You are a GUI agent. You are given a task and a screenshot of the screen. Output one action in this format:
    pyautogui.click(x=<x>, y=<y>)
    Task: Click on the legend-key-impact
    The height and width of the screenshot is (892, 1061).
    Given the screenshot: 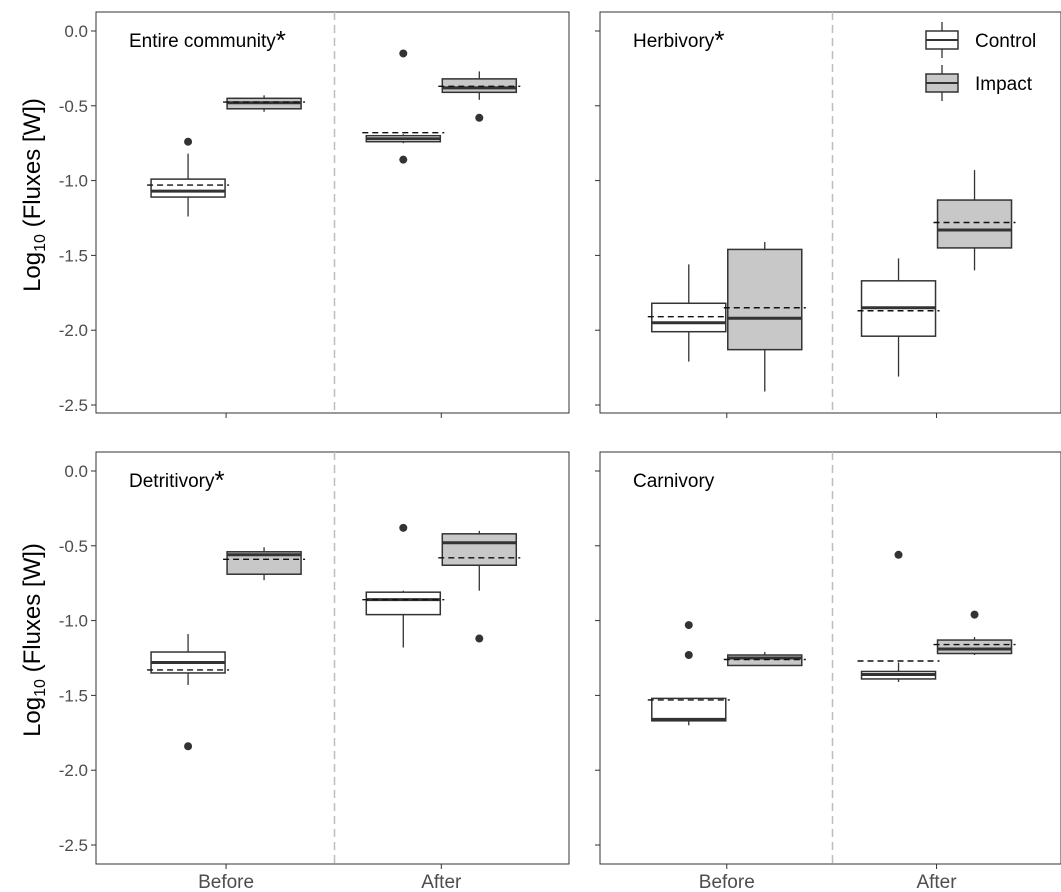 What is the action you would take?
    pyautogui.click(x=942, y=83)
    